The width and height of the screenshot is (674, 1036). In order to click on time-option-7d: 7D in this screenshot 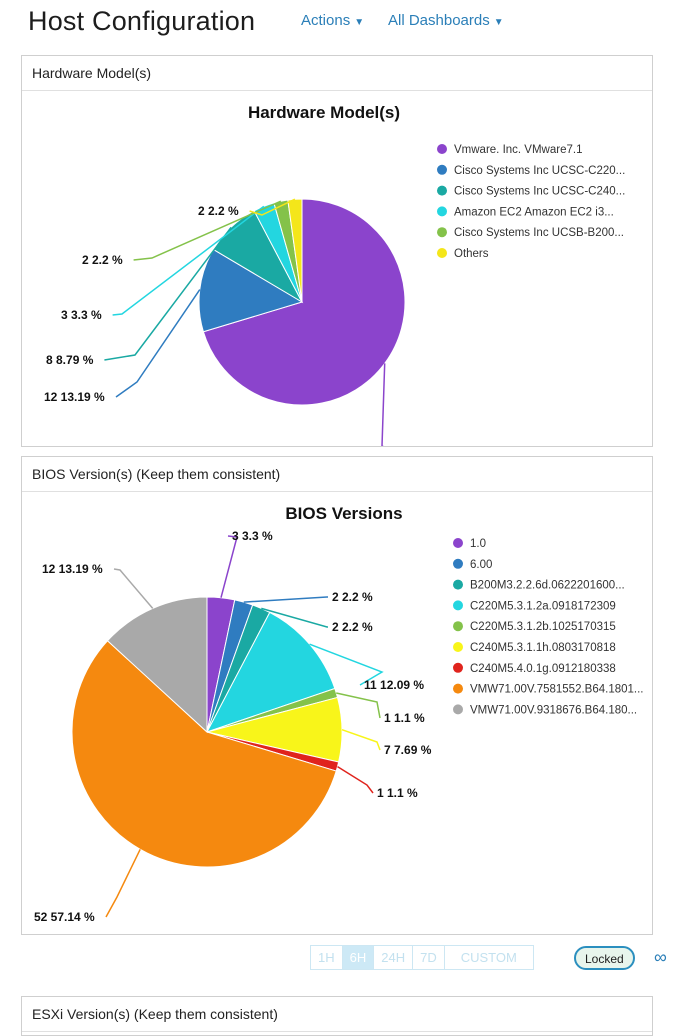, I will do `click(429, 957)`.